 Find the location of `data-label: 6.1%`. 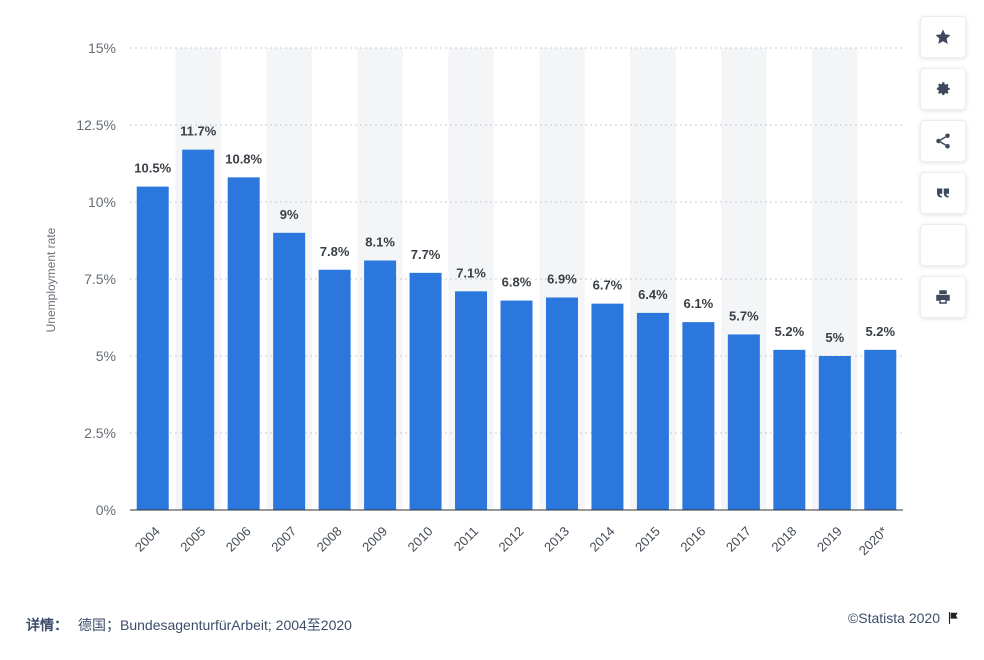

data-label: 6.1% is located at coordinates (699, 303).